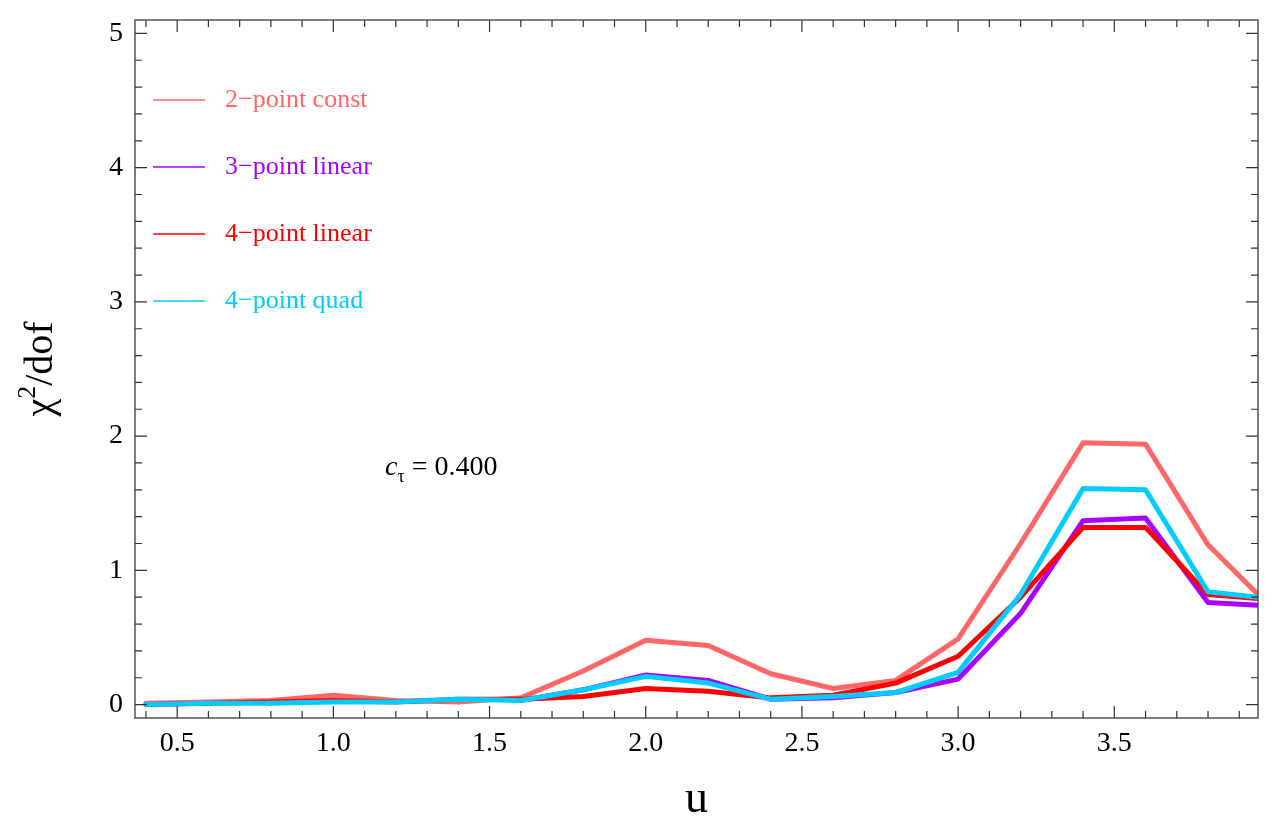 This screenshot has width=1276, height=821. Describe the element at coordinates (116, 702) in the screenshot. I see `y-tick-label: 0` at that location.